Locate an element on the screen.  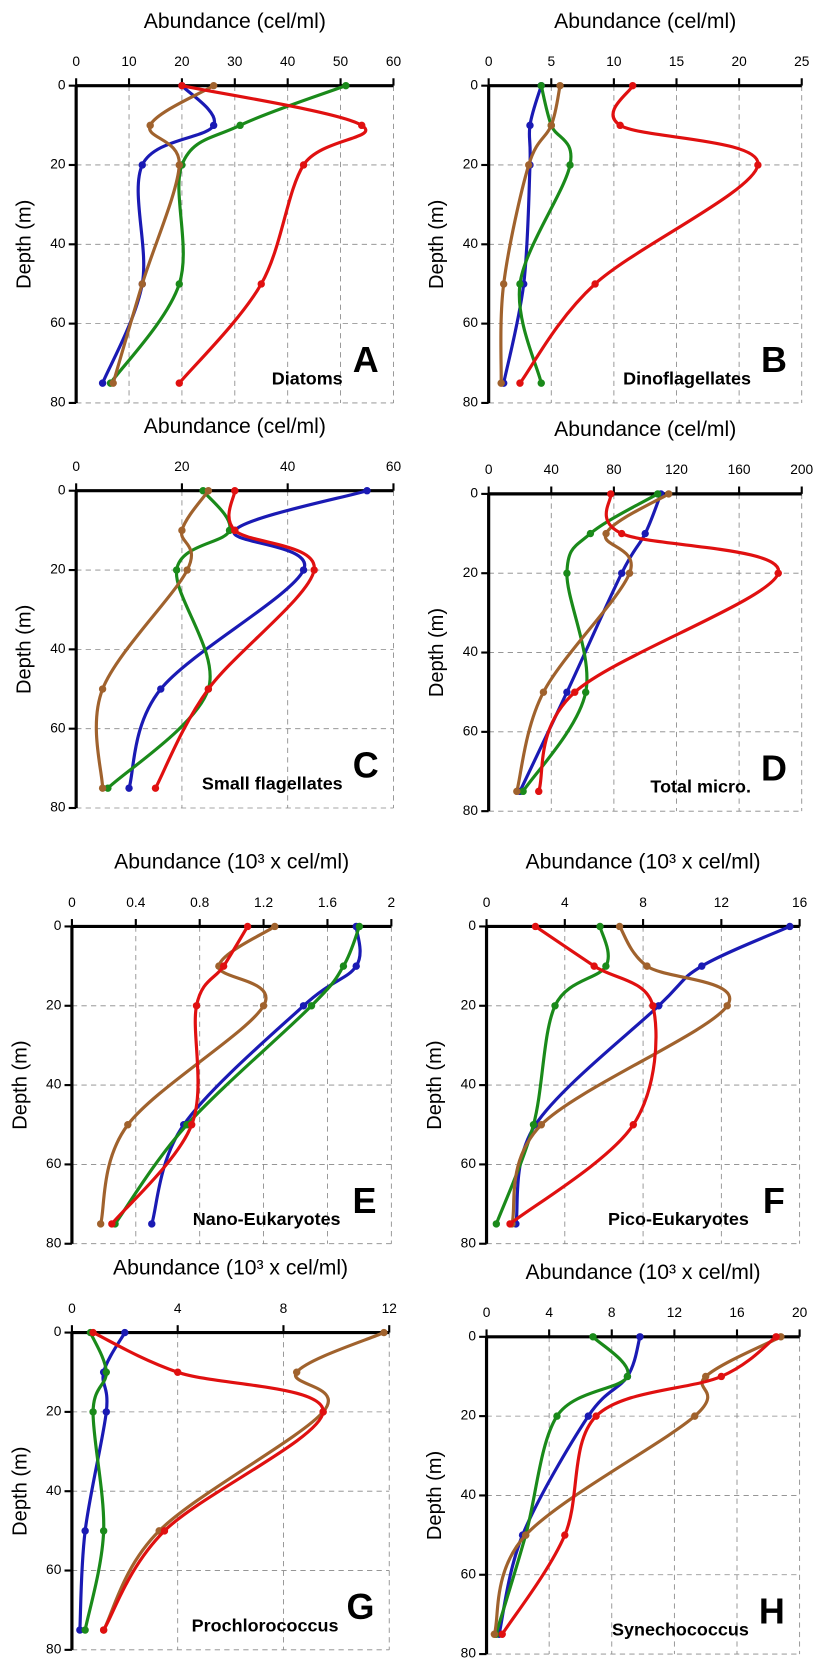
series-label: Synechococcus is located at coordinates (680, 1630).